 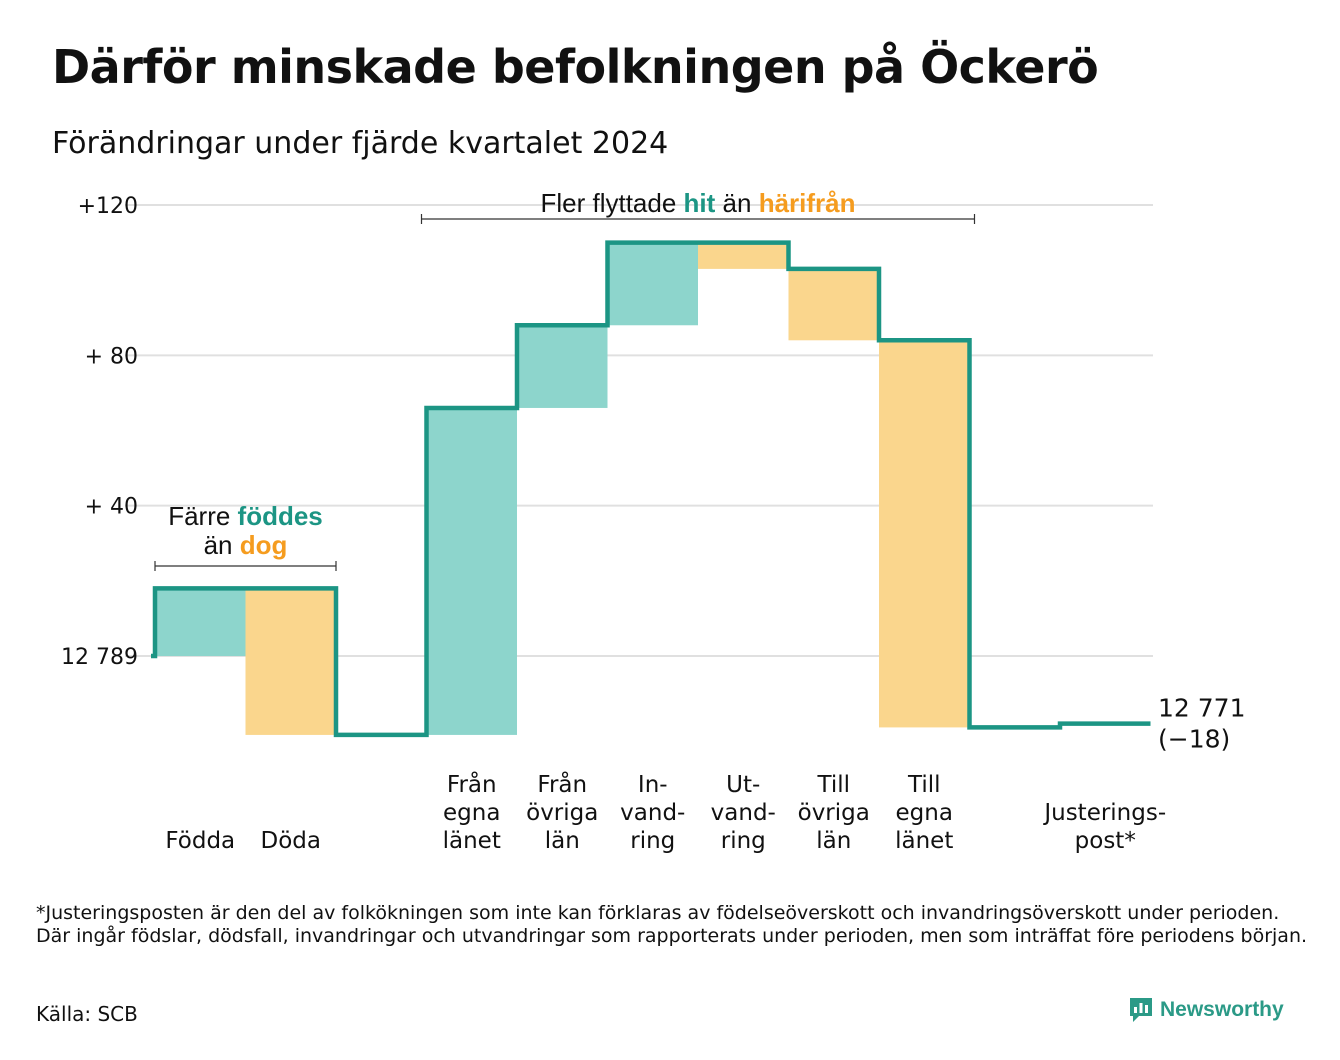 I want to click on annotation-births-line1: Färre föddes, so click(x=245, y=516).